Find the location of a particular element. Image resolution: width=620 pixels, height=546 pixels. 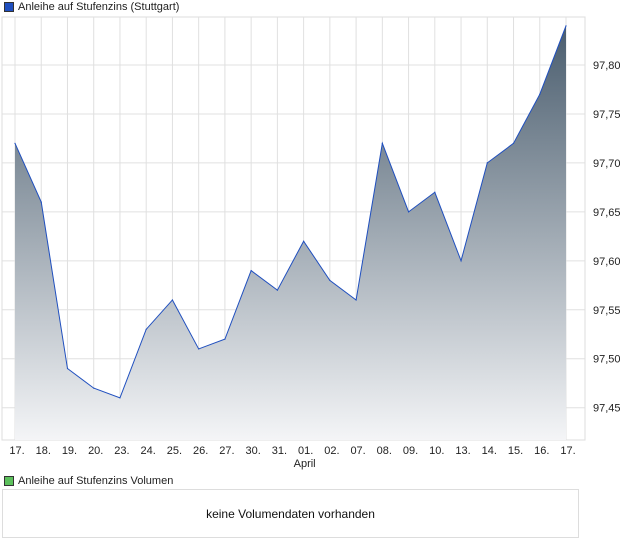

price-legend-swatch is located at coordinates (9, 7).